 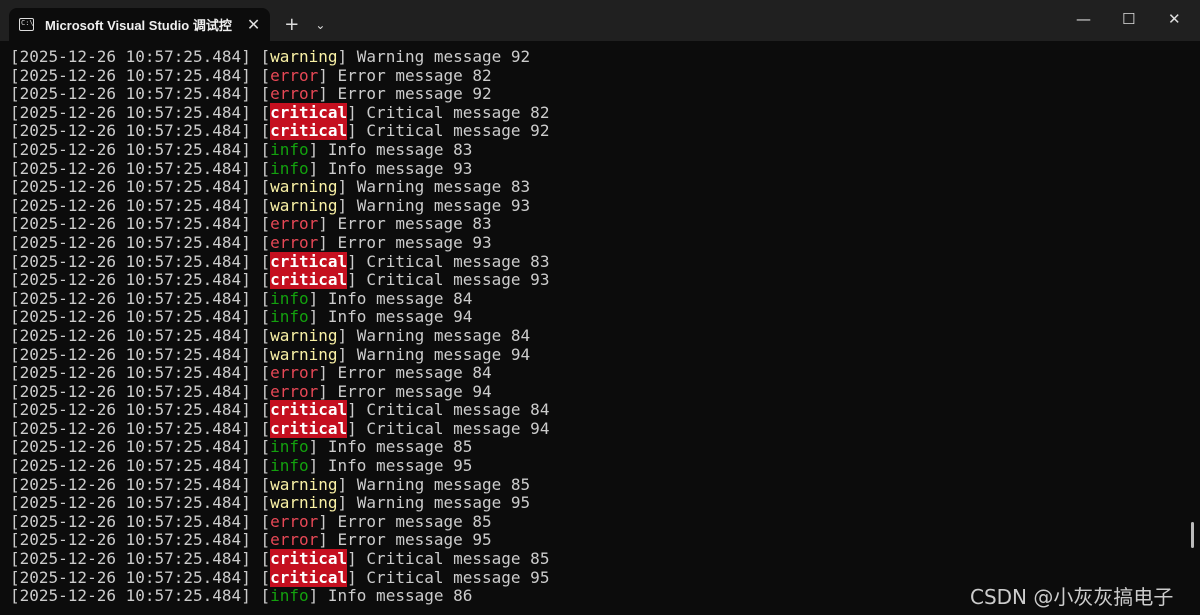 What do you see at coordinates (26, 24) in the screenshot?
I see `console-icon: C:\` at bounding box center [26, 24].